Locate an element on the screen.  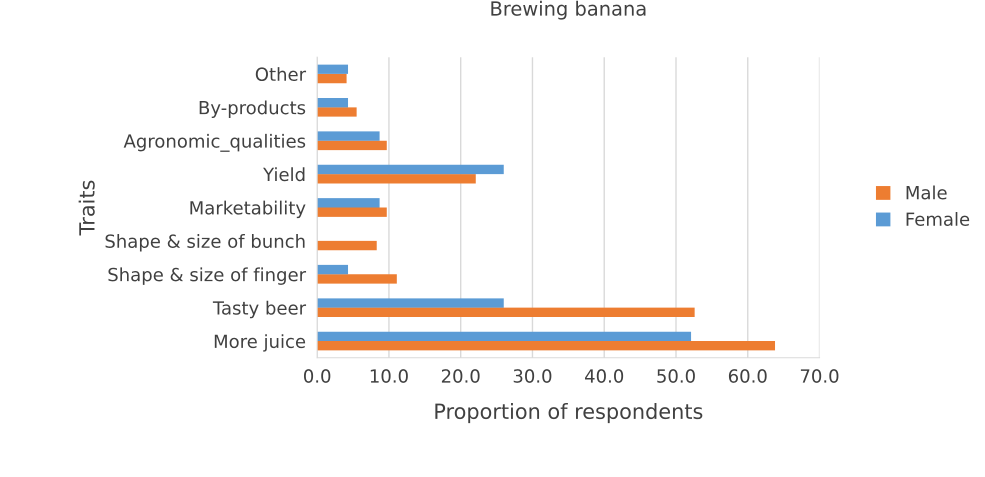
x-axis-title: Proportion of respondents is located at coordinates (568, 413).